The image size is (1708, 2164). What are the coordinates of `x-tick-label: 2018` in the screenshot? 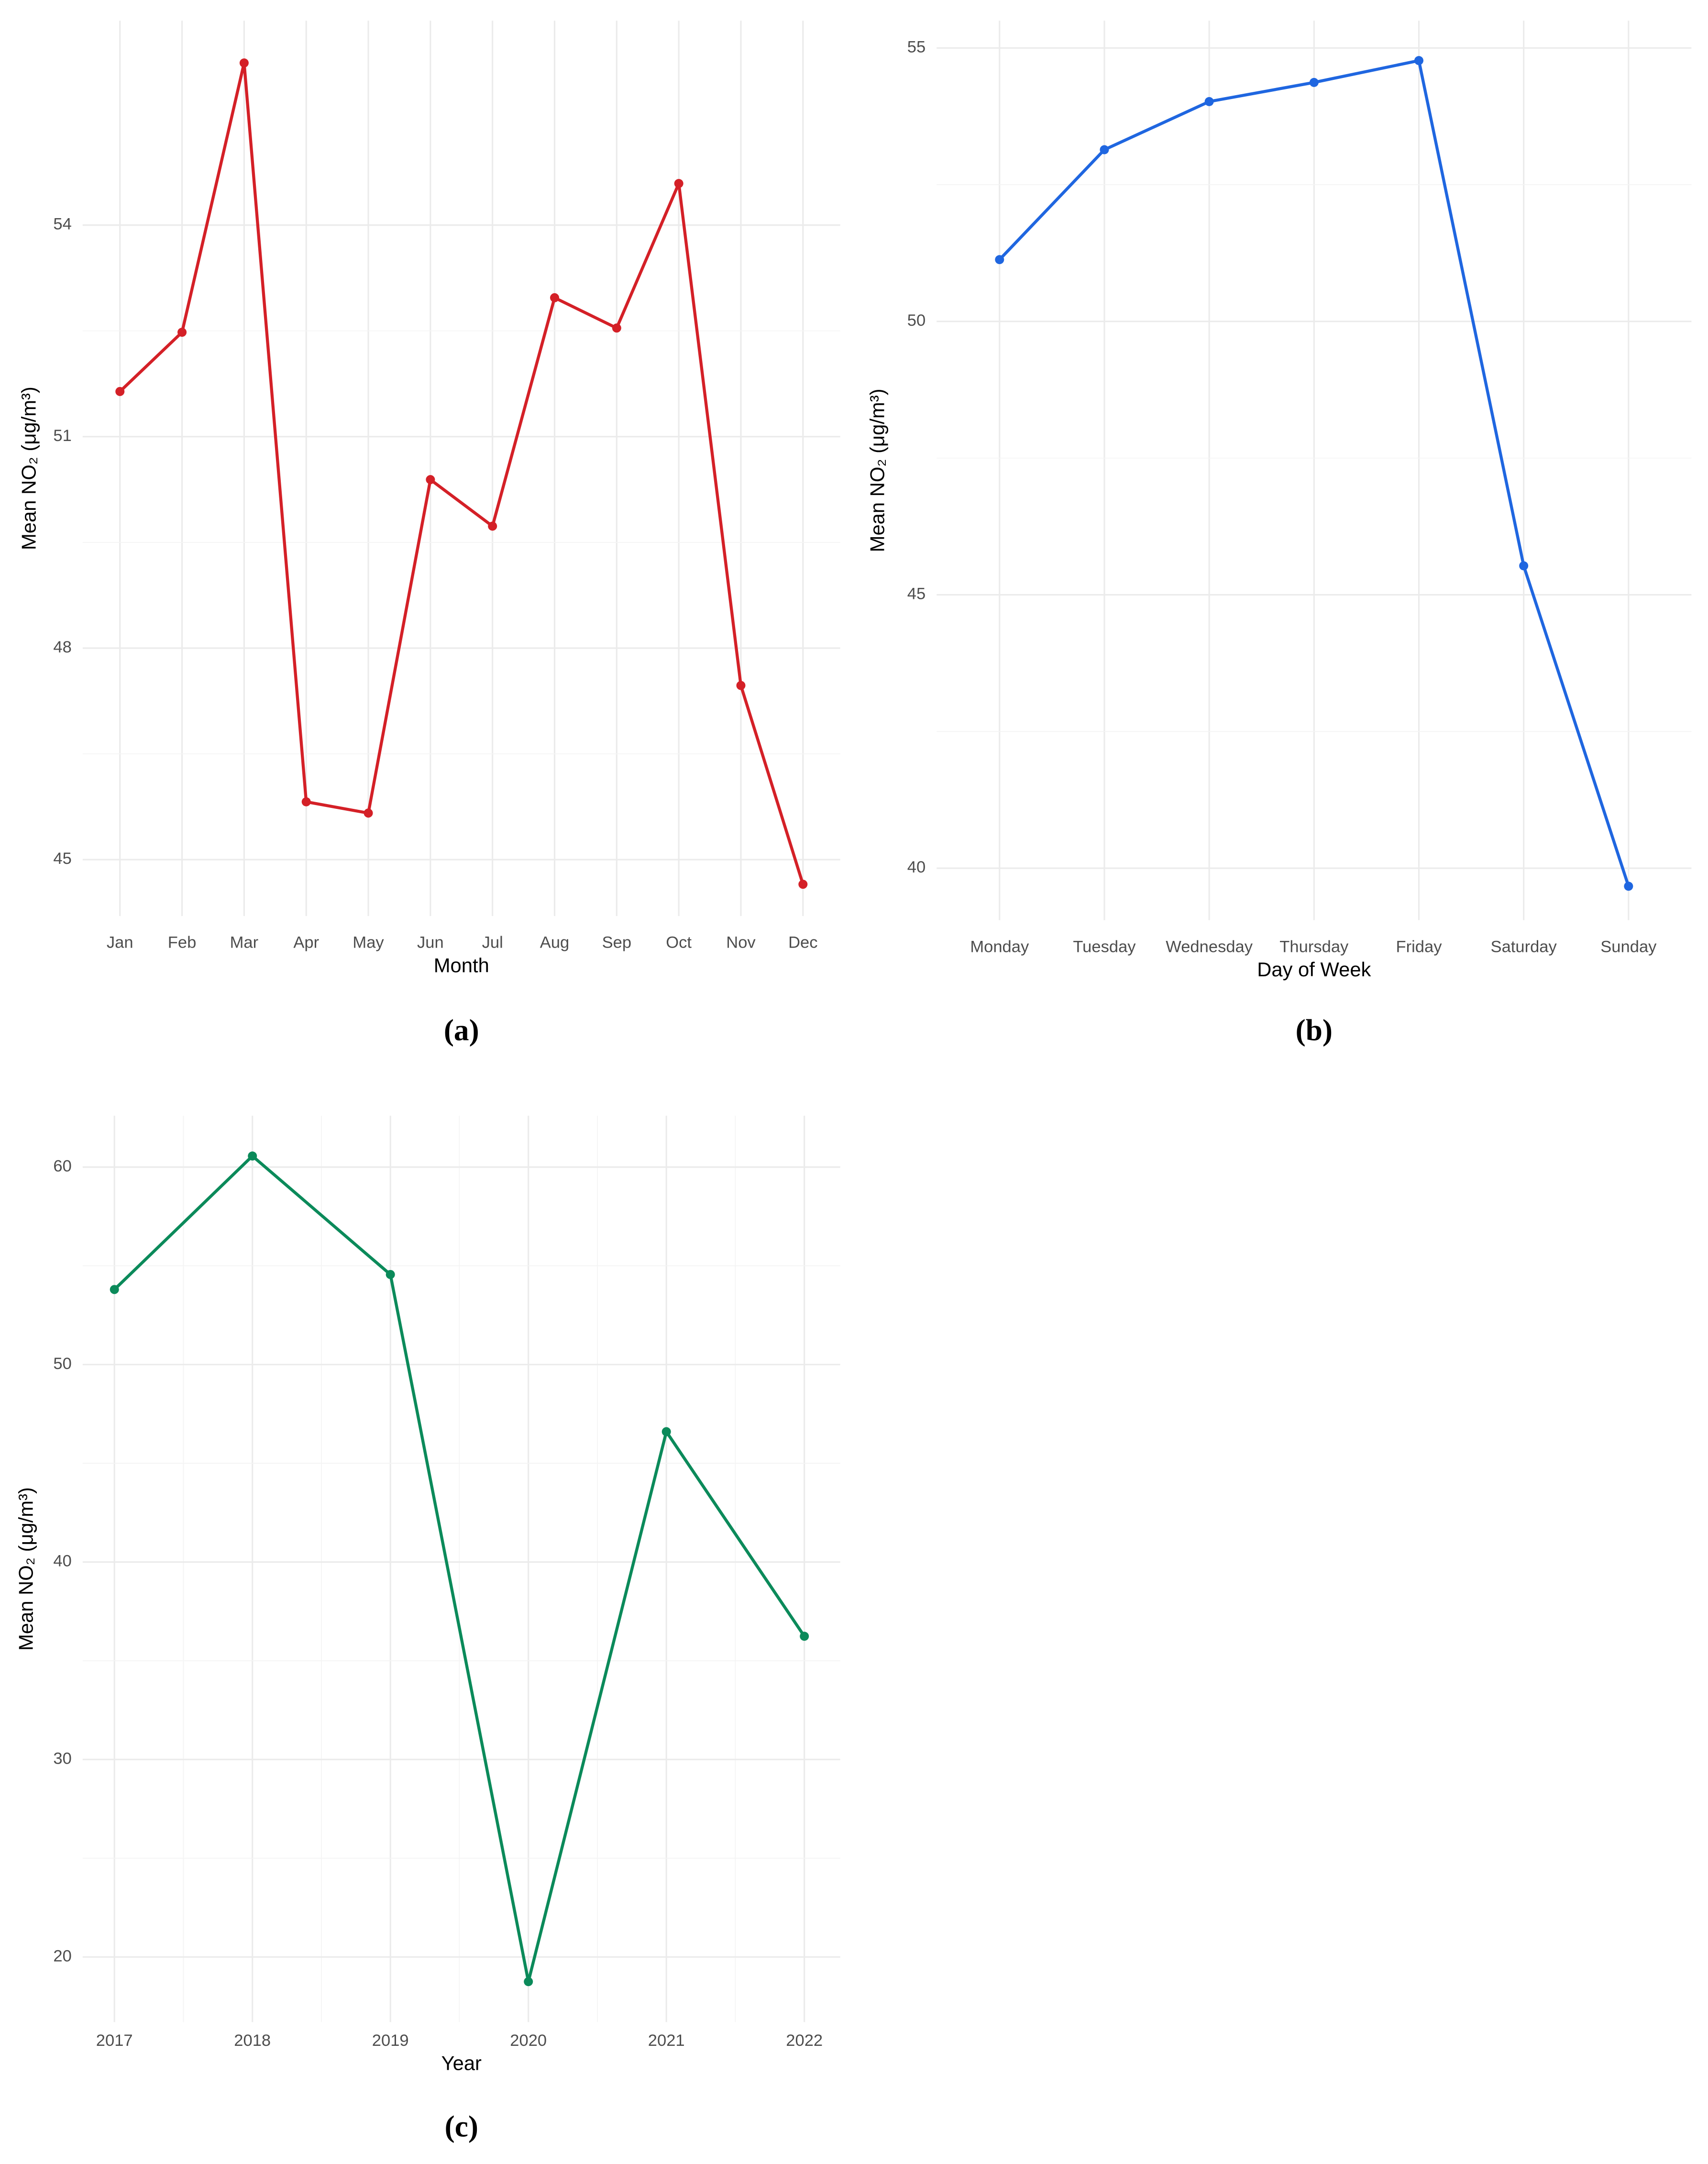 It's located at (252, 2041).